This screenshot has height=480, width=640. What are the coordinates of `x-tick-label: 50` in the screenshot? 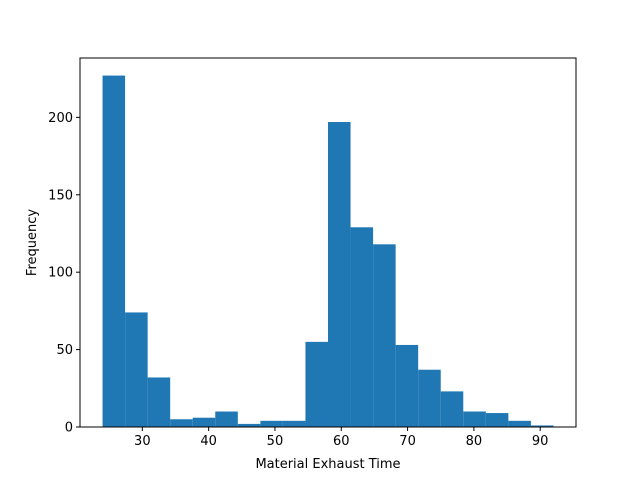 It's located at (275, 441).